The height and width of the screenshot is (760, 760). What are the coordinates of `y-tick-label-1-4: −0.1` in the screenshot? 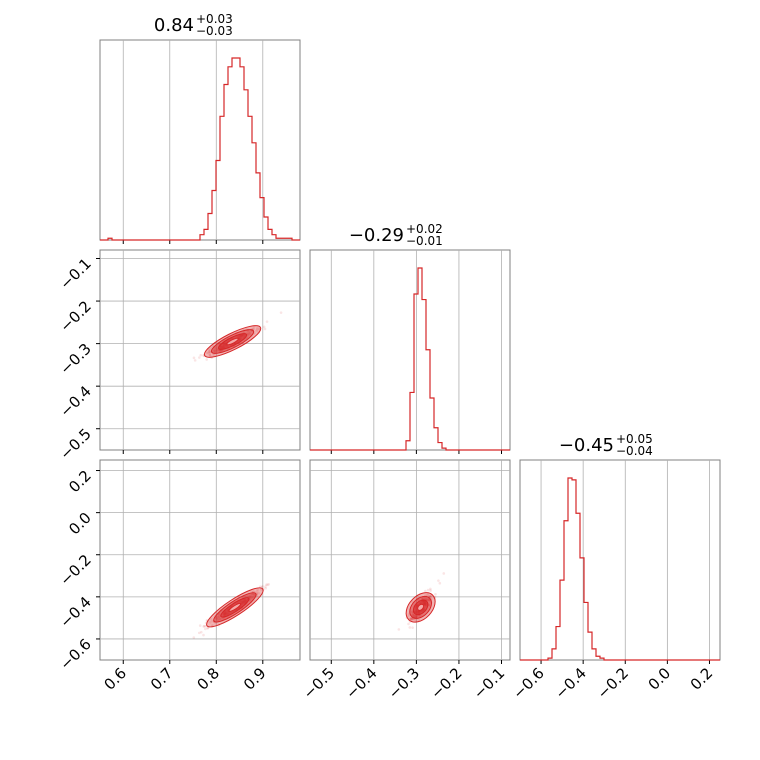 It's located at (75, 274).